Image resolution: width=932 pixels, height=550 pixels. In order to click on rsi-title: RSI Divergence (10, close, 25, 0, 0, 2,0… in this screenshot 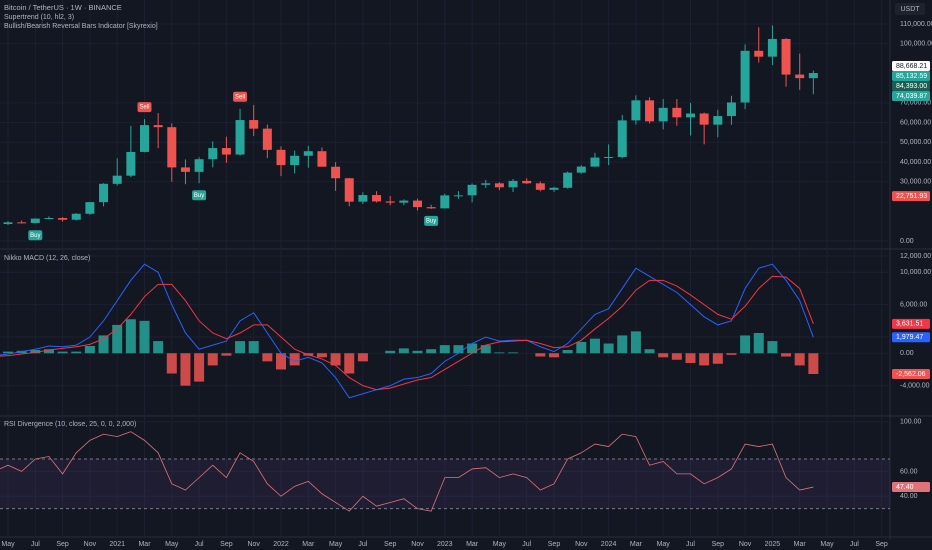, I will do `click(70, 424)`.